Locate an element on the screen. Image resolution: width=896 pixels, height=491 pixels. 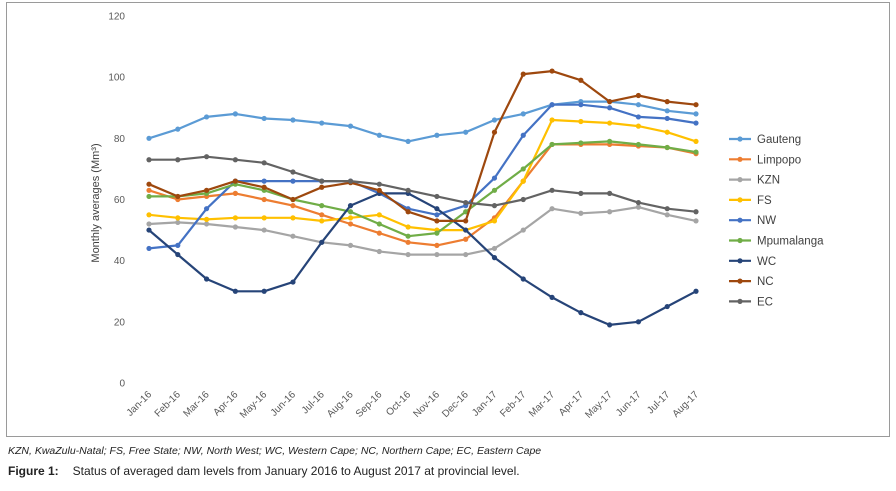
series-mpumalanga is located at coordinates (422, 188).